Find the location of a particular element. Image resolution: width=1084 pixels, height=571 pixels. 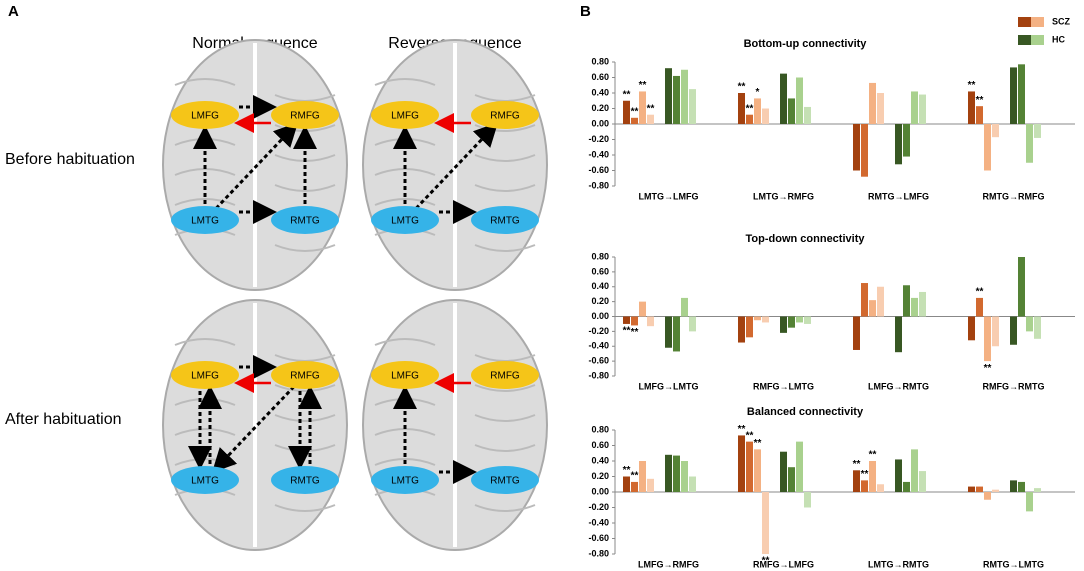

panel-label: A is located at coordinates (13, 11).